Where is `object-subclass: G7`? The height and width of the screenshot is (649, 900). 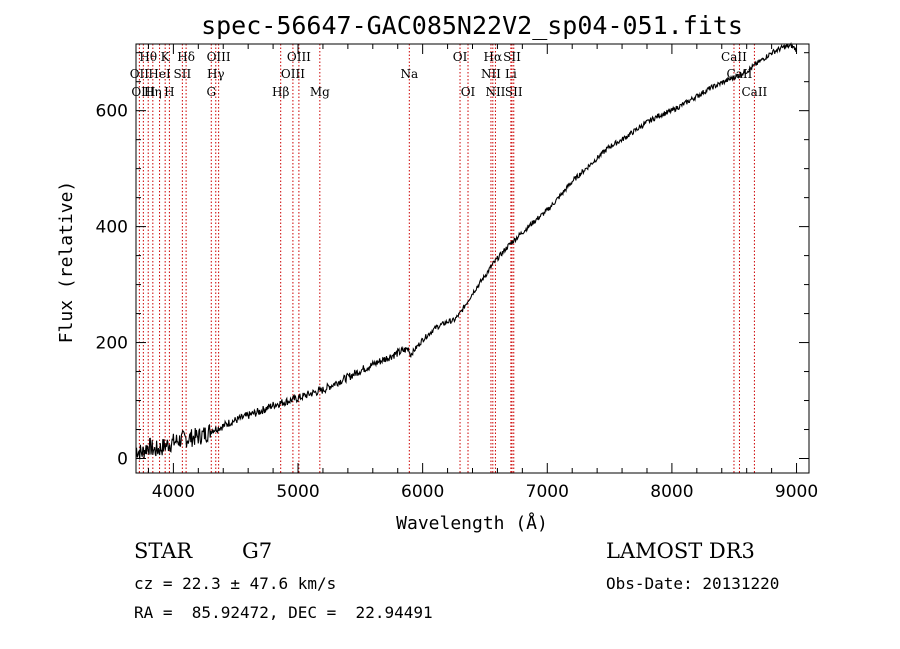
object-subclass: G7 is located at coordinates (257, 551).